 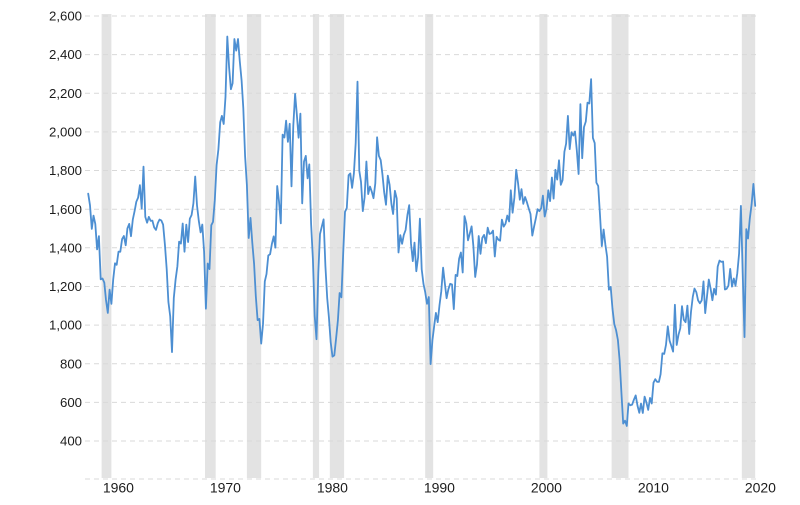 I want to click on x-tick-label: 1970, so click(x=225, y=488).